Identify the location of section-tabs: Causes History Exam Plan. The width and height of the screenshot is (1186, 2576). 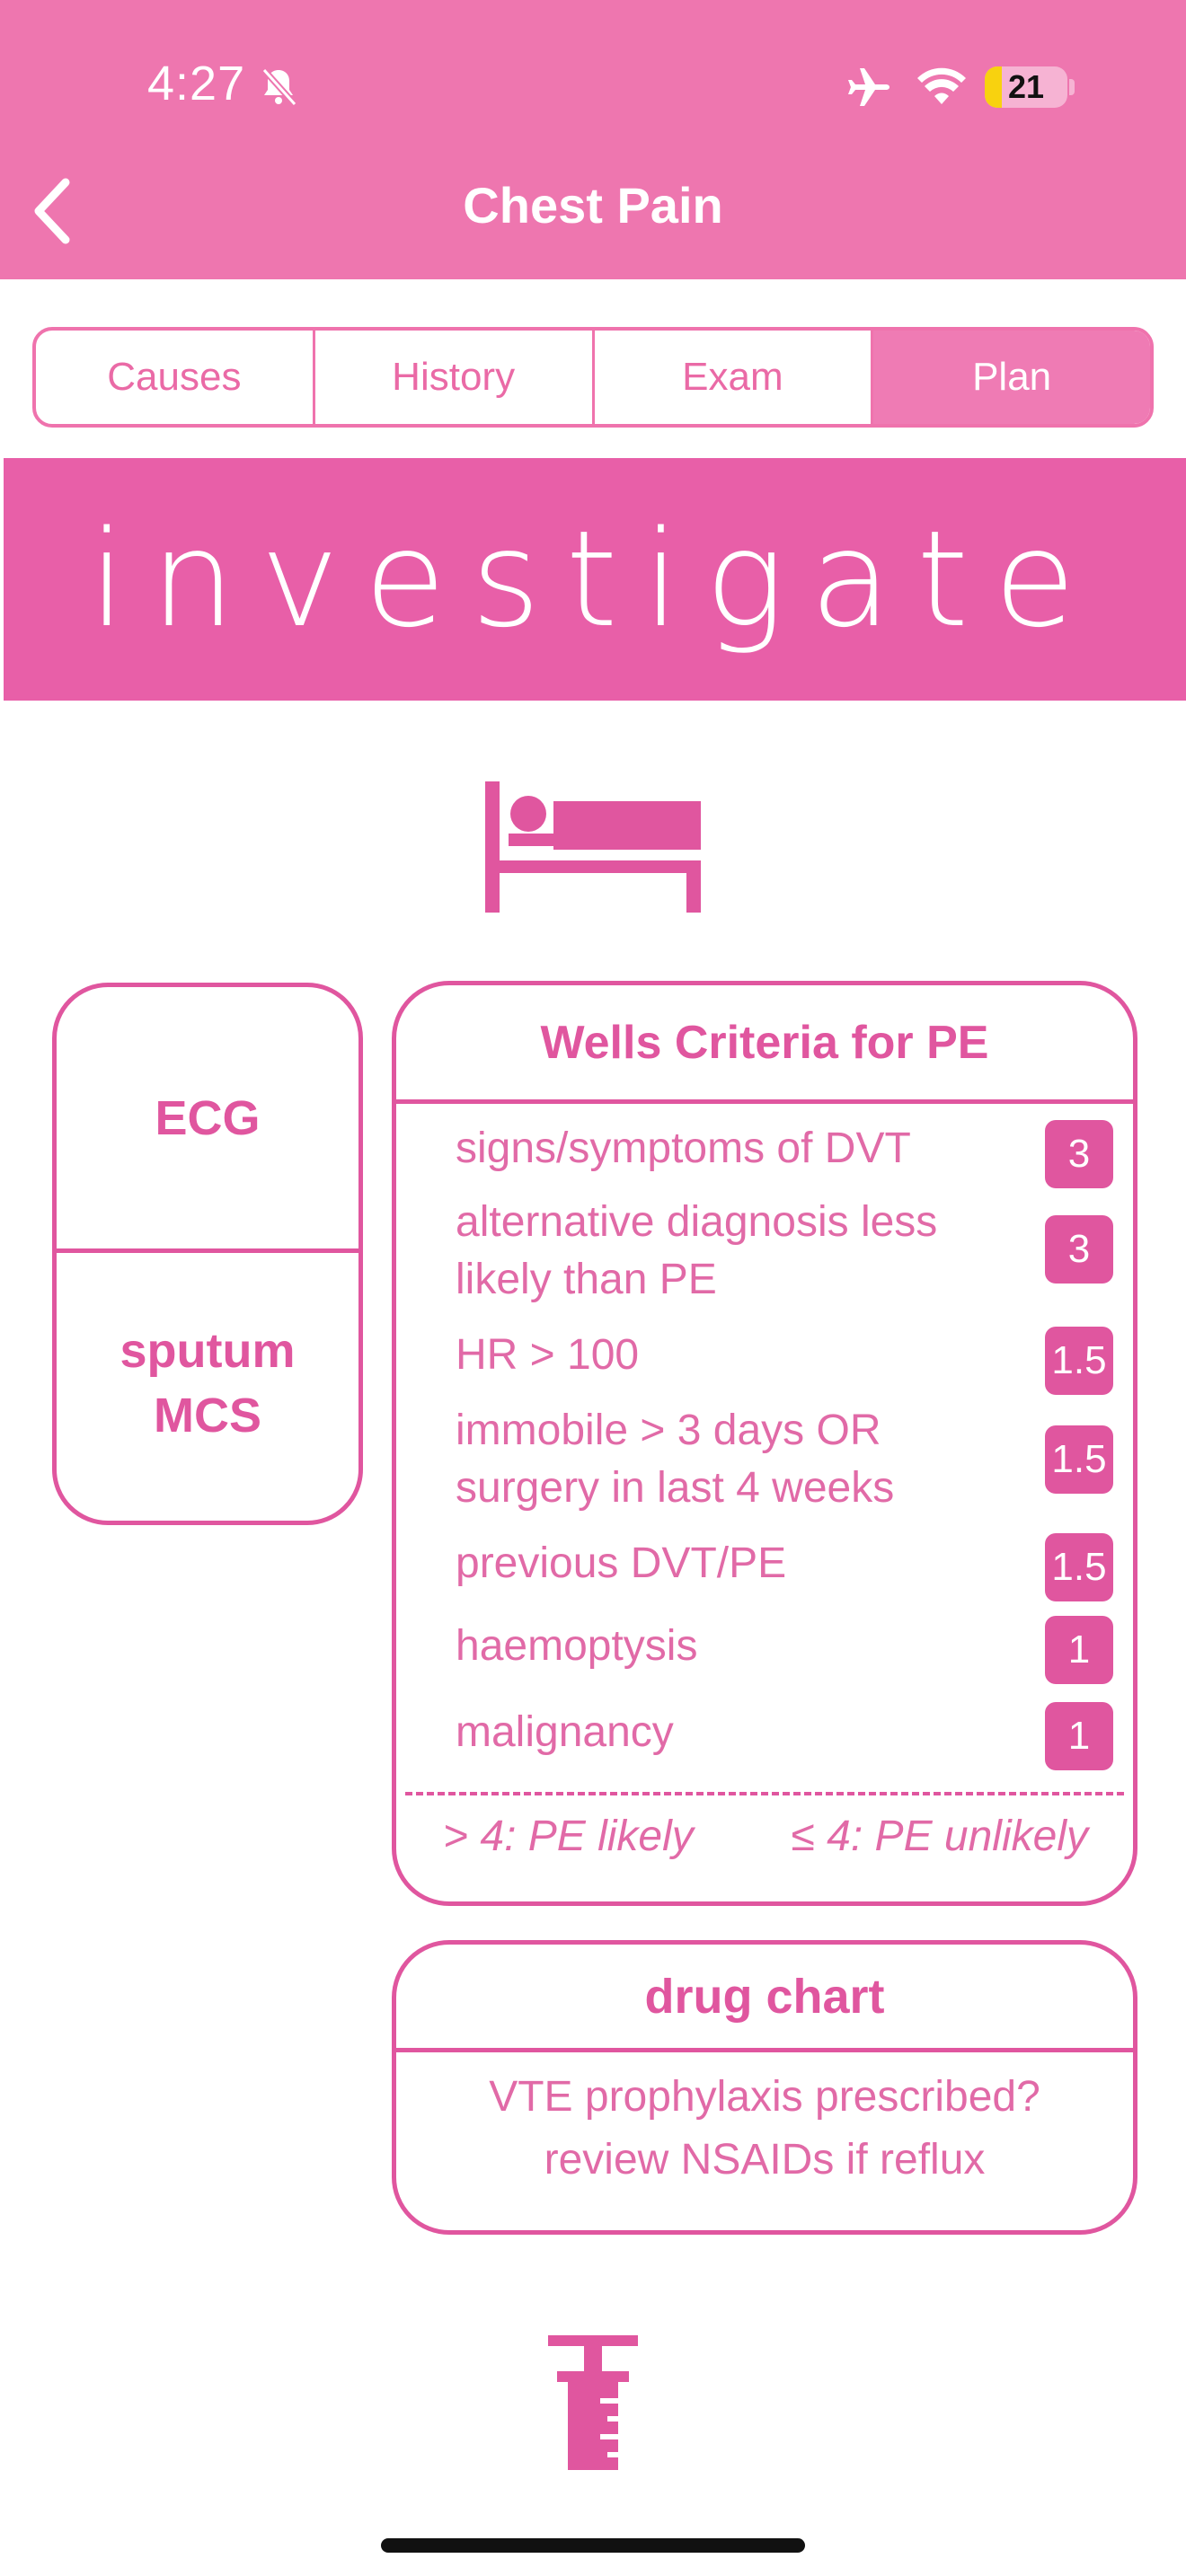
(593, 377).